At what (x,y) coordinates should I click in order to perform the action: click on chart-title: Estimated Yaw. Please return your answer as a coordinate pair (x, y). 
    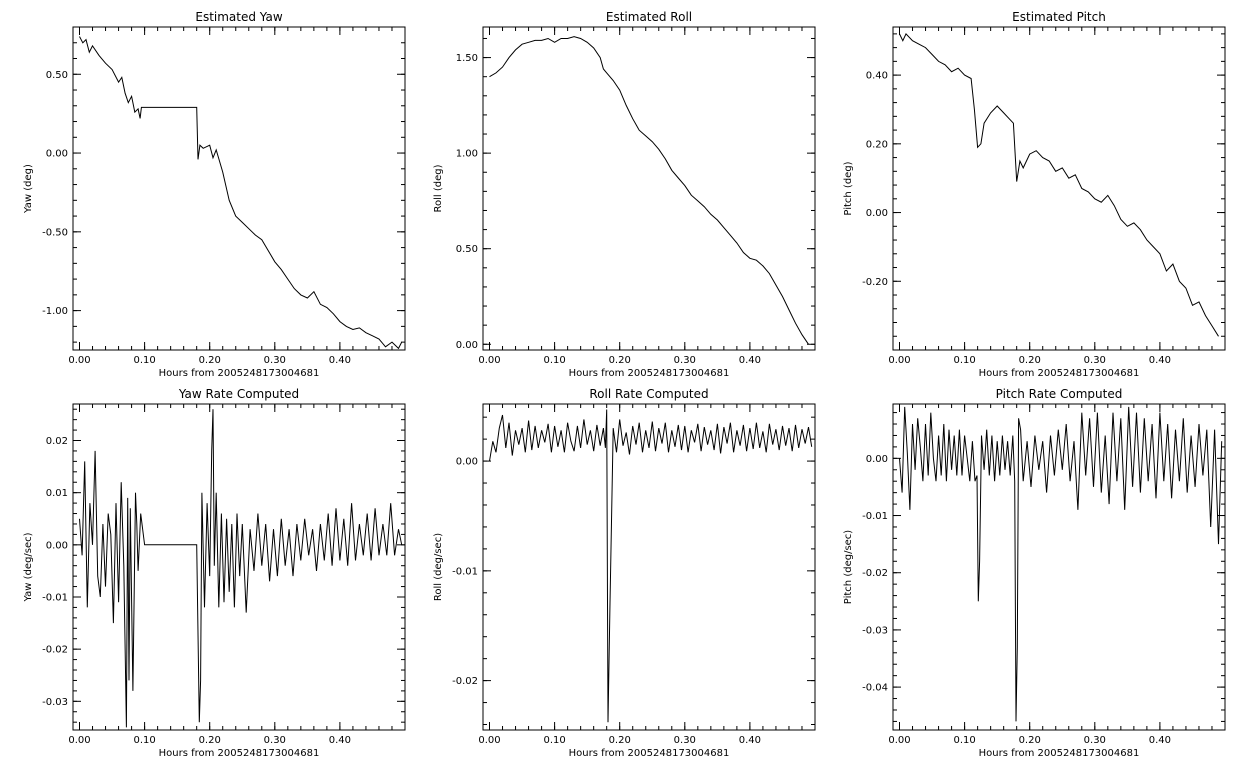
    Looking at the image, I should click on (238, 17).